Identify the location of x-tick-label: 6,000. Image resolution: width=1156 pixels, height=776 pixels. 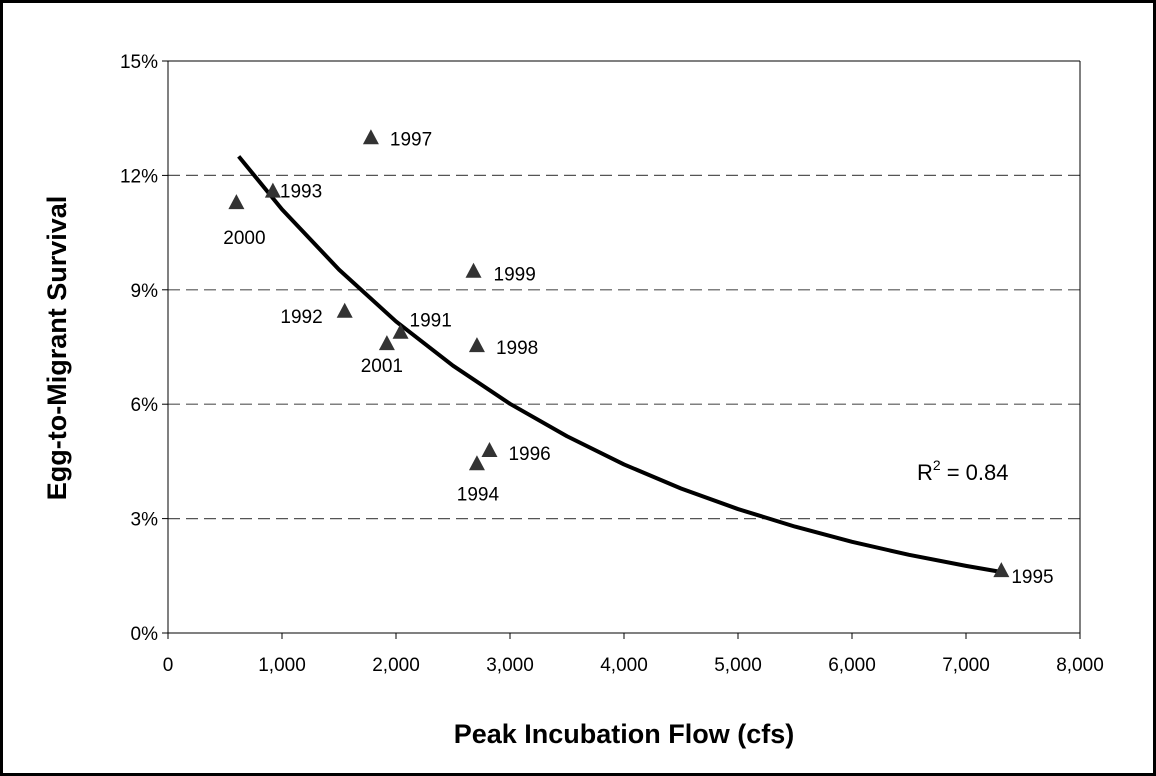
(852, 665).